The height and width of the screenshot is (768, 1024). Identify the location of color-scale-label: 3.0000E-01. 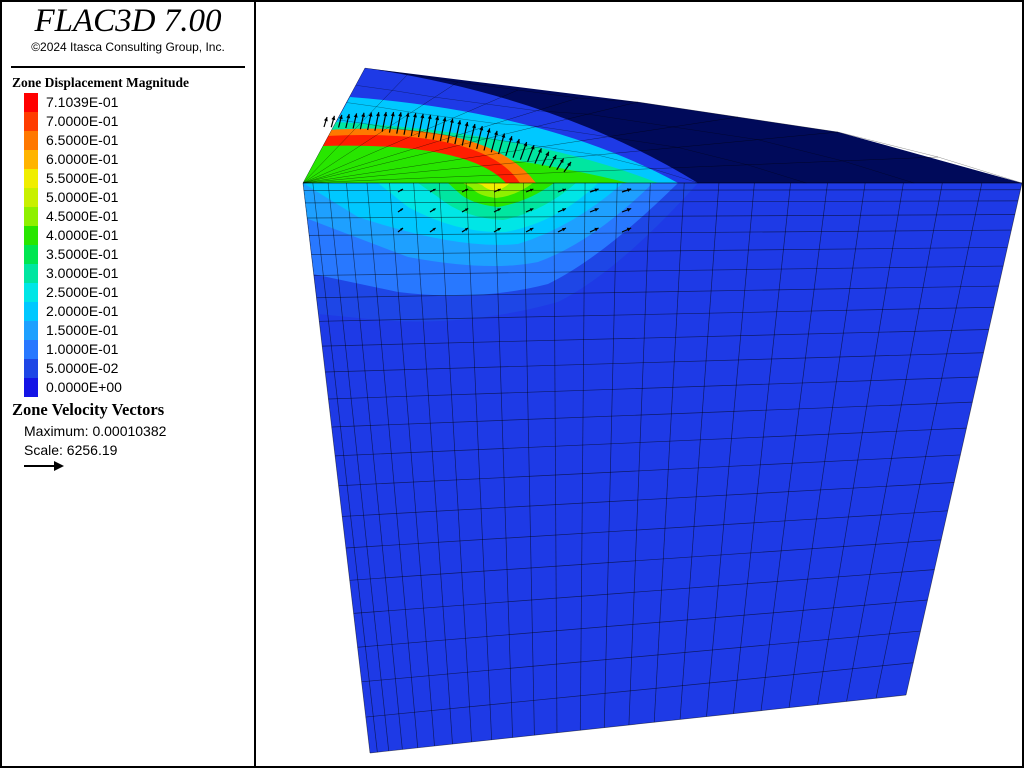
(82, 273).